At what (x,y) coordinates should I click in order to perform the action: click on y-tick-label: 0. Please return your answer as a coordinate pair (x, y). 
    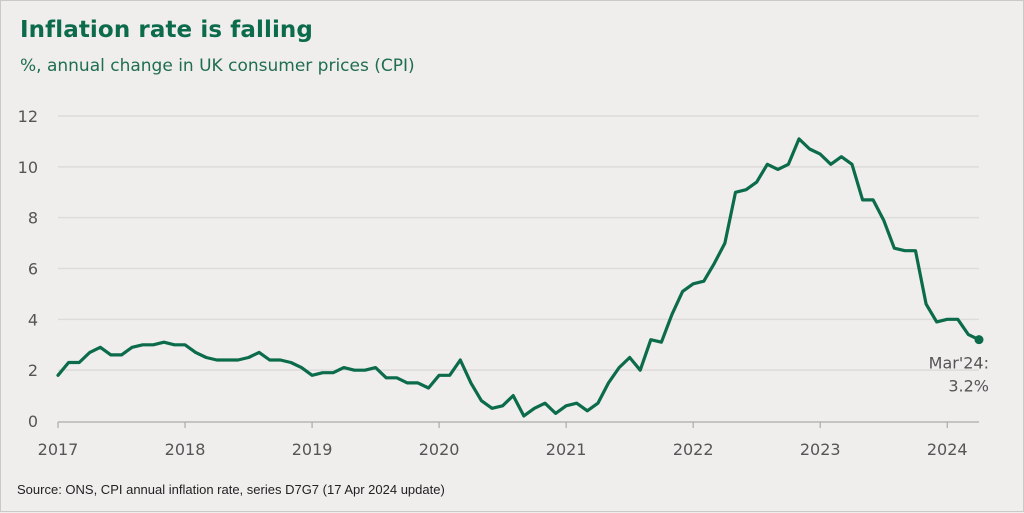
    Looking at the image, I should click on (33, 421).